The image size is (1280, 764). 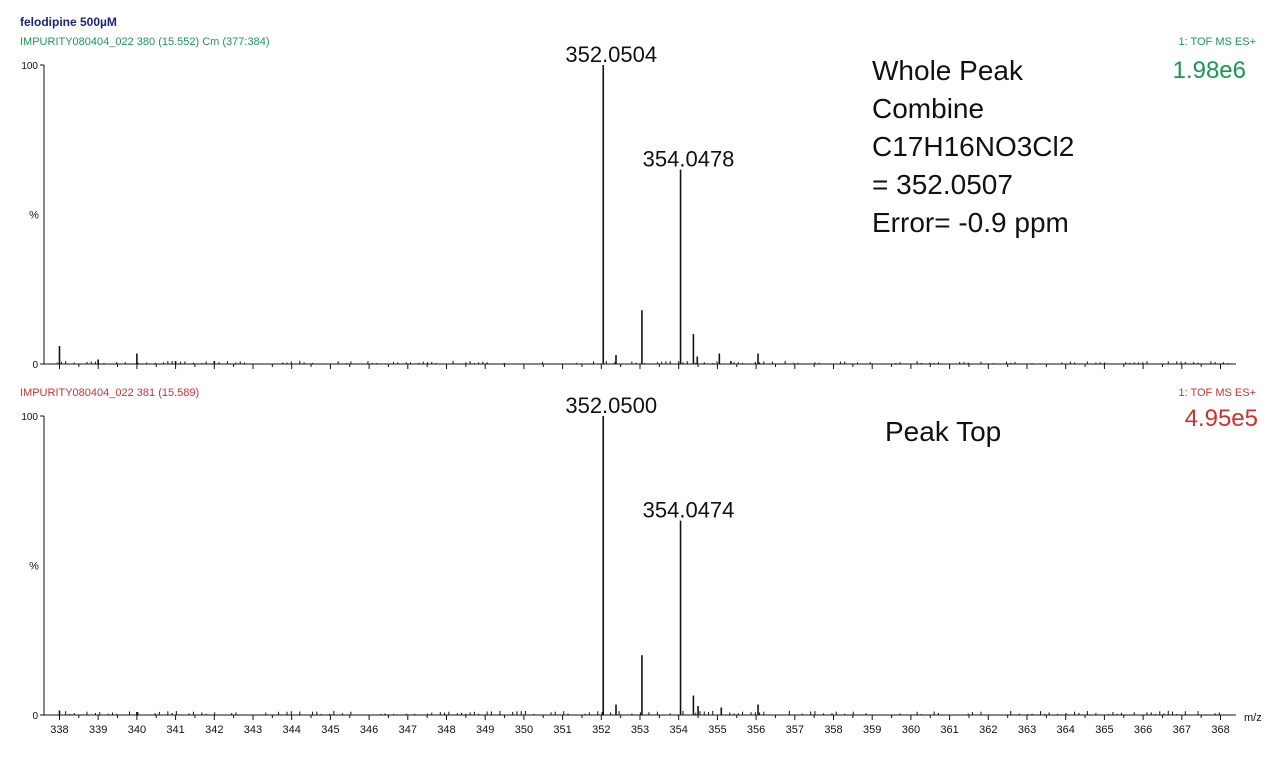 I want to click on bottom-x-tick-label: 349, so click(x=485, y=730).